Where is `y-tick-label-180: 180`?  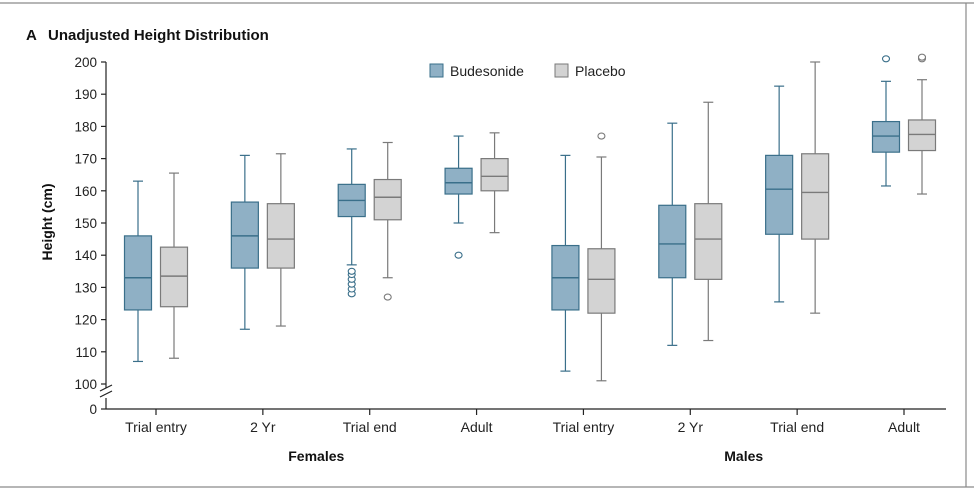 y-tick-label-180: 180 is located at coordinates (85, 126).